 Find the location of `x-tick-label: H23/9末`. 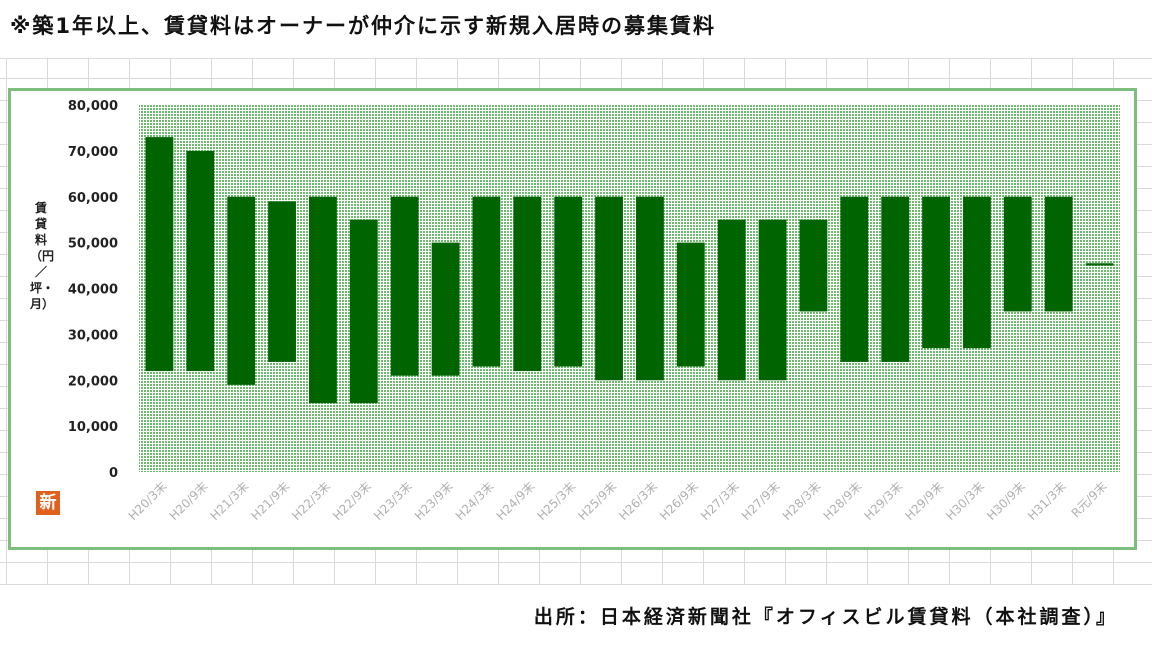

x-tick-label: H23/9末 is located at coordinates (434, 501).